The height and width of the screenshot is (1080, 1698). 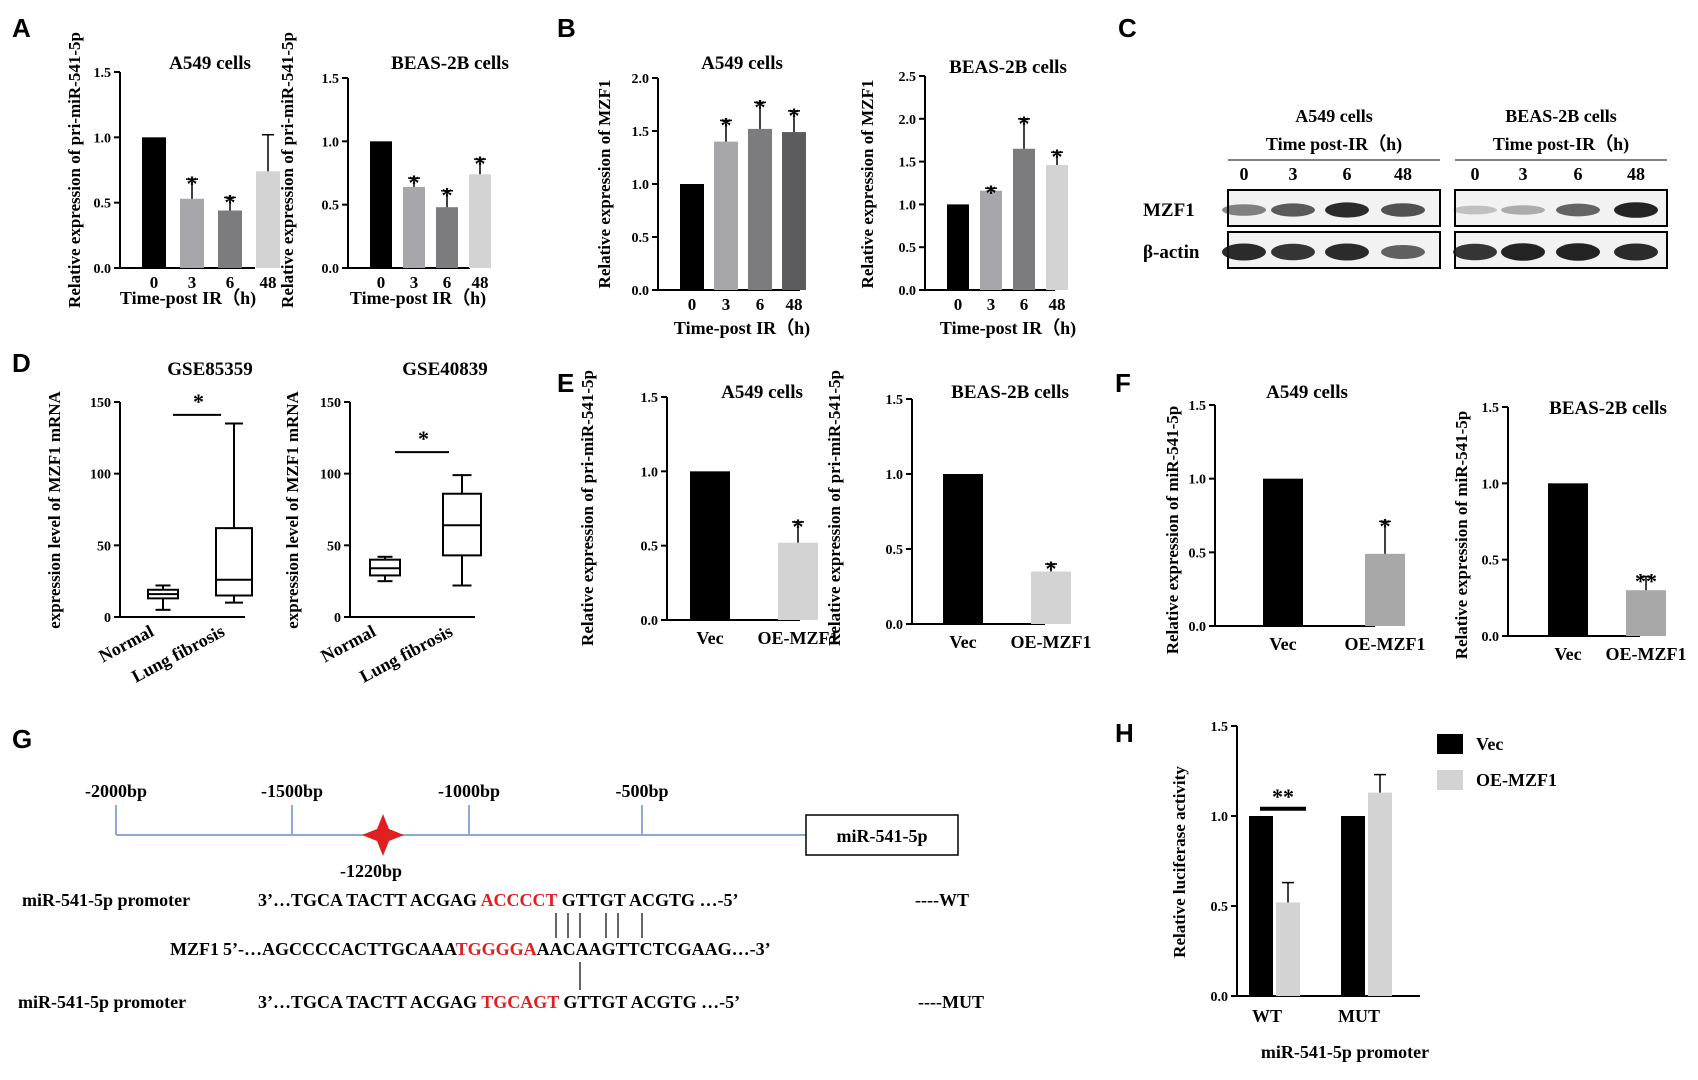 What do you see at coordinates (22, 739) in the screenshot?
I see `panel-label: G` at bounding box center [22, 739].